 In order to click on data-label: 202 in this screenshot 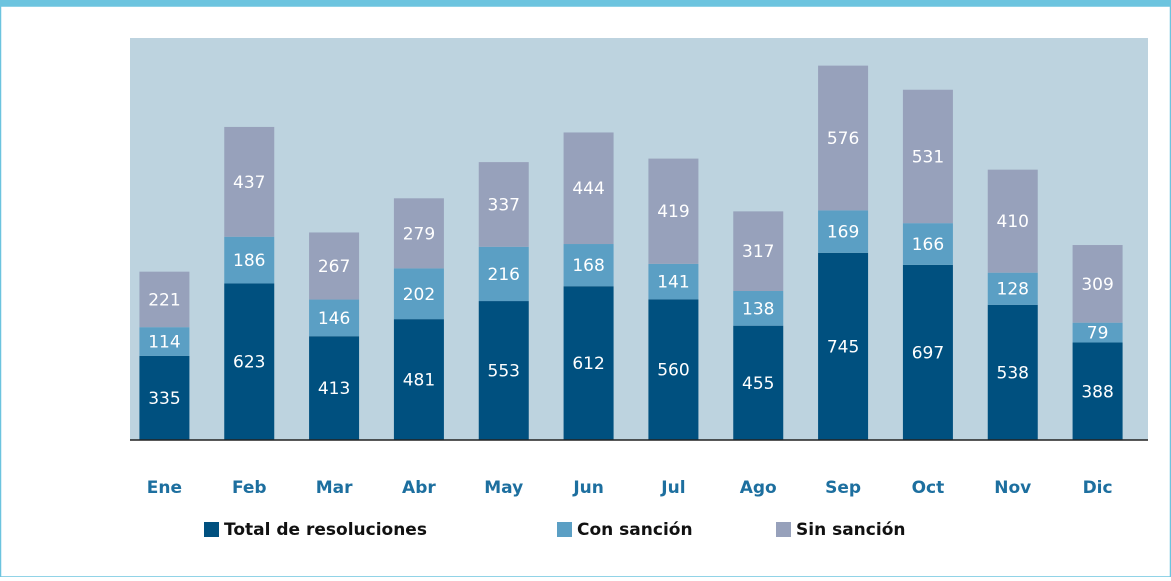, I will do `click(419, 295)`.